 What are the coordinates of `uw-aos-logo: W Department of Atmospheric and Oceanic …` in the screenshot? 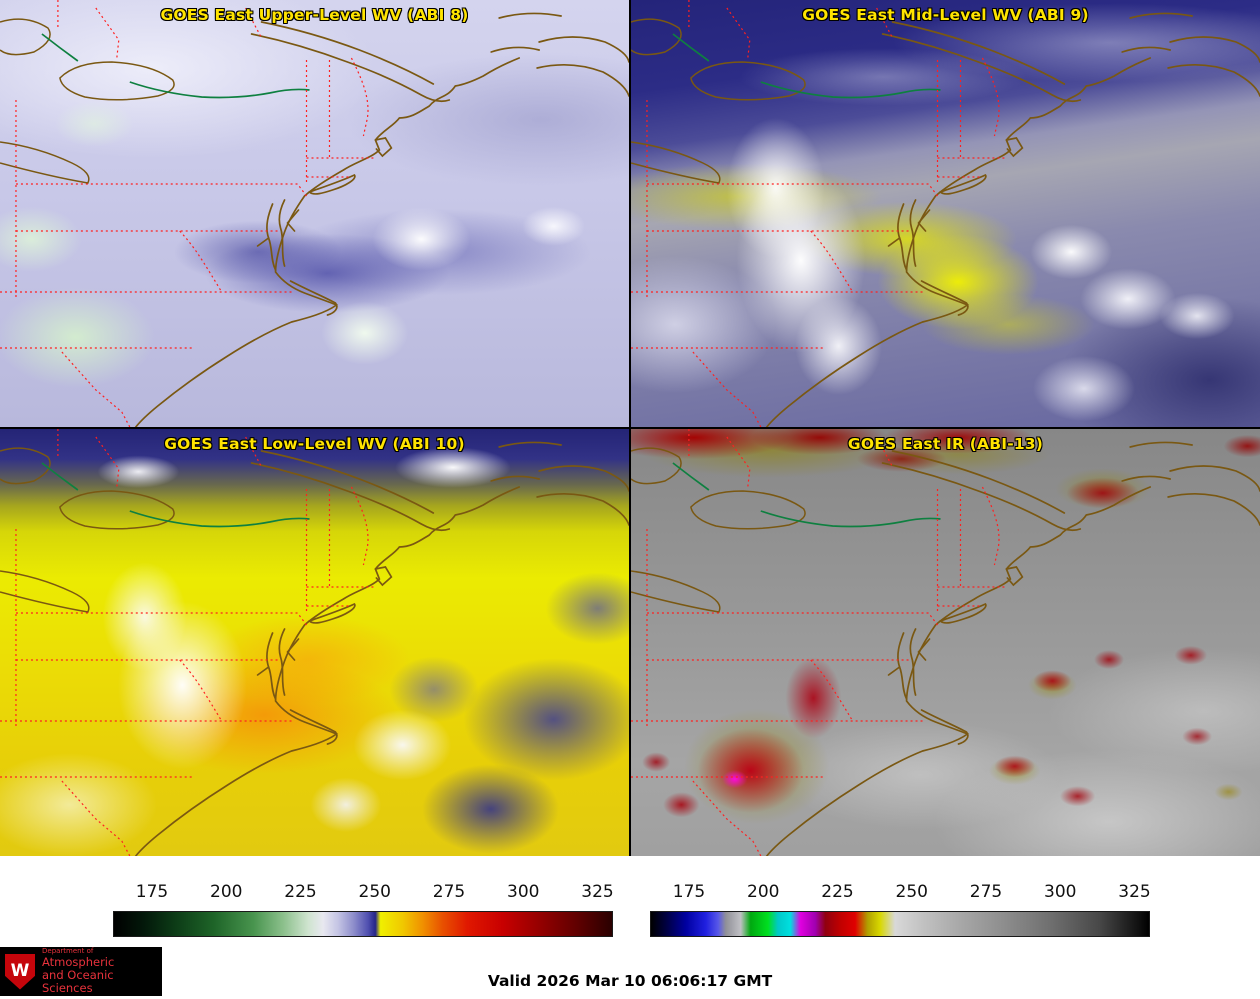 It's located at (81, 971).